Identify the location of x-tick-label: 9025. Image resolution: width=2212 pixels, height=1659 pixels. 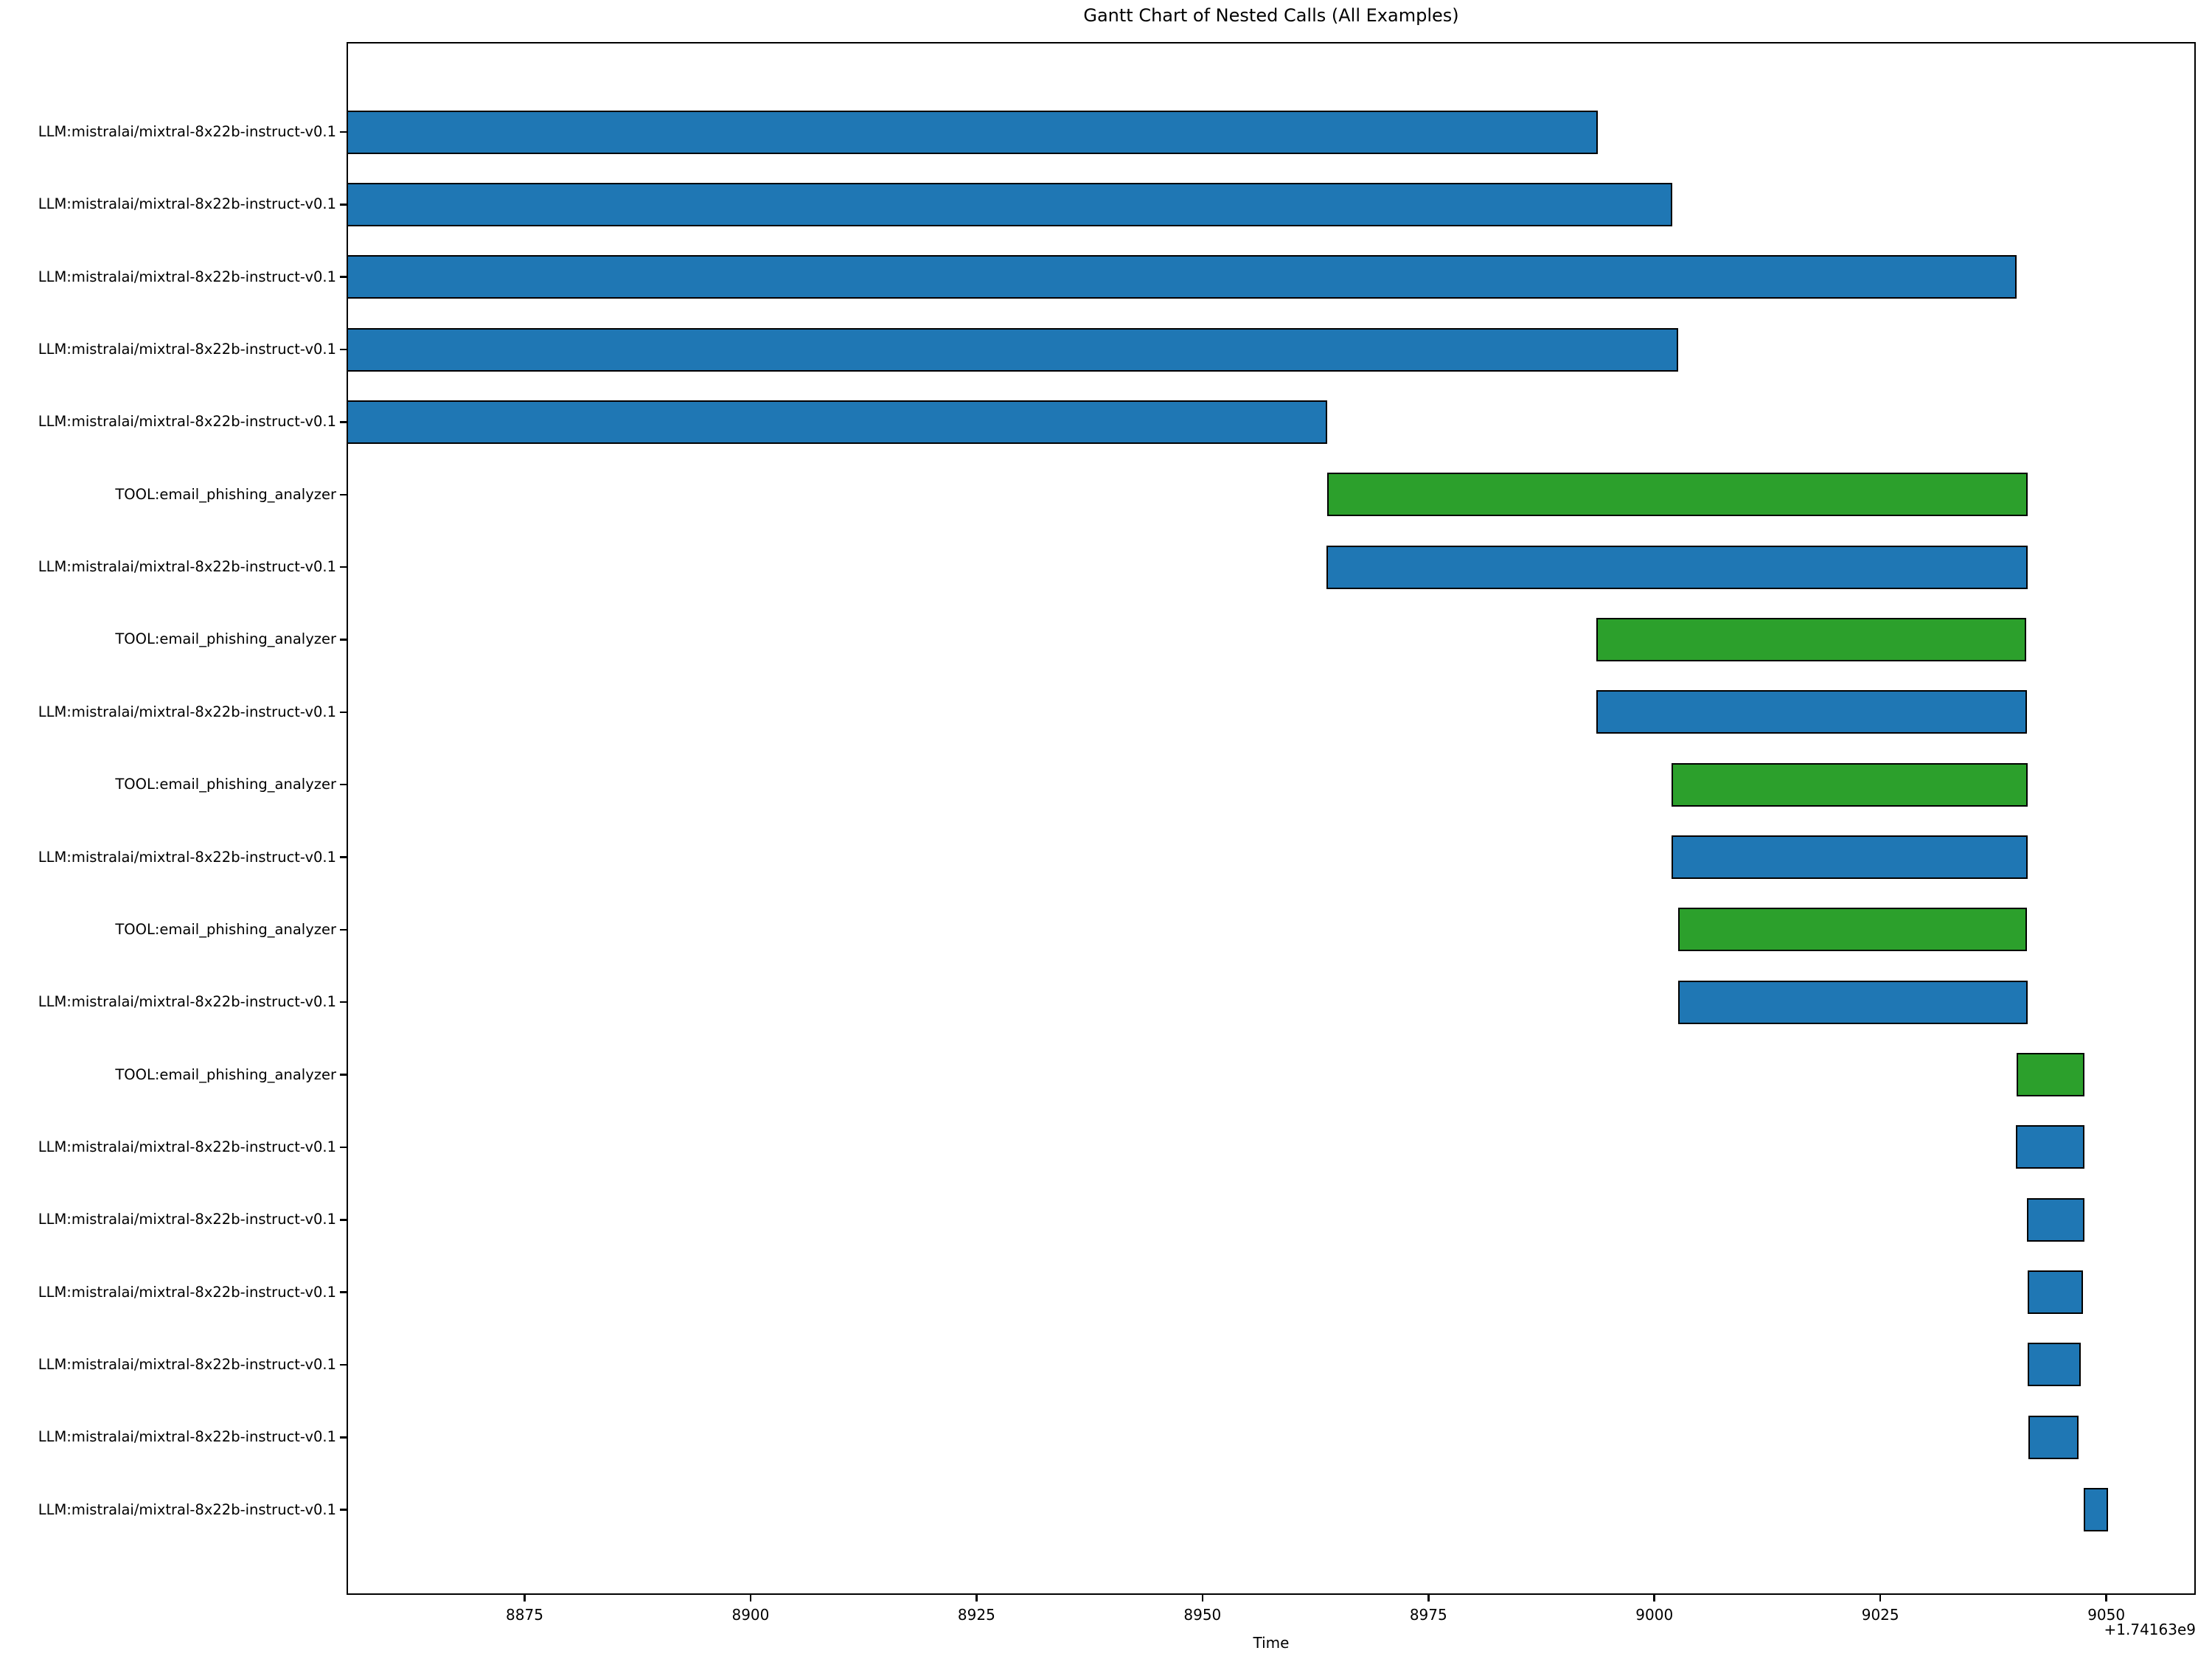
(1880, 1615).